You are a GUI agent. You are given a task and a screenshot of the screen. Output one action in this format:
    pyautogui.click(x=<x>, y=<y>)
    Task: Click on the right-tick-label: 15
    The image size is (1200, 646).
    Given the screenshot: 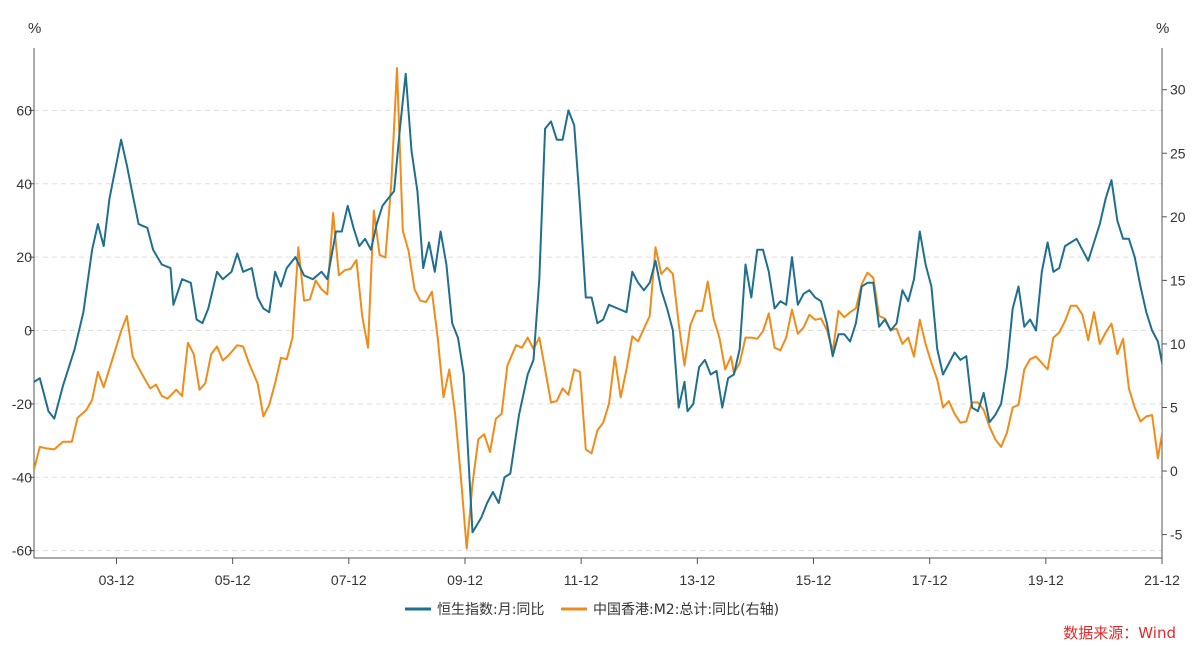 What is the action you would take?
    pyautogui.click(x=1178, y=280)
    